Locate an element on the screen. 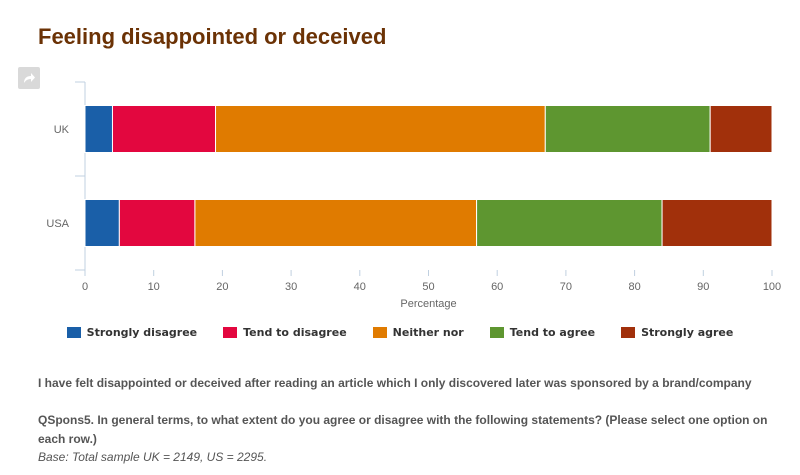  x-tick-label: 30 is located at coordinates (291, 287).